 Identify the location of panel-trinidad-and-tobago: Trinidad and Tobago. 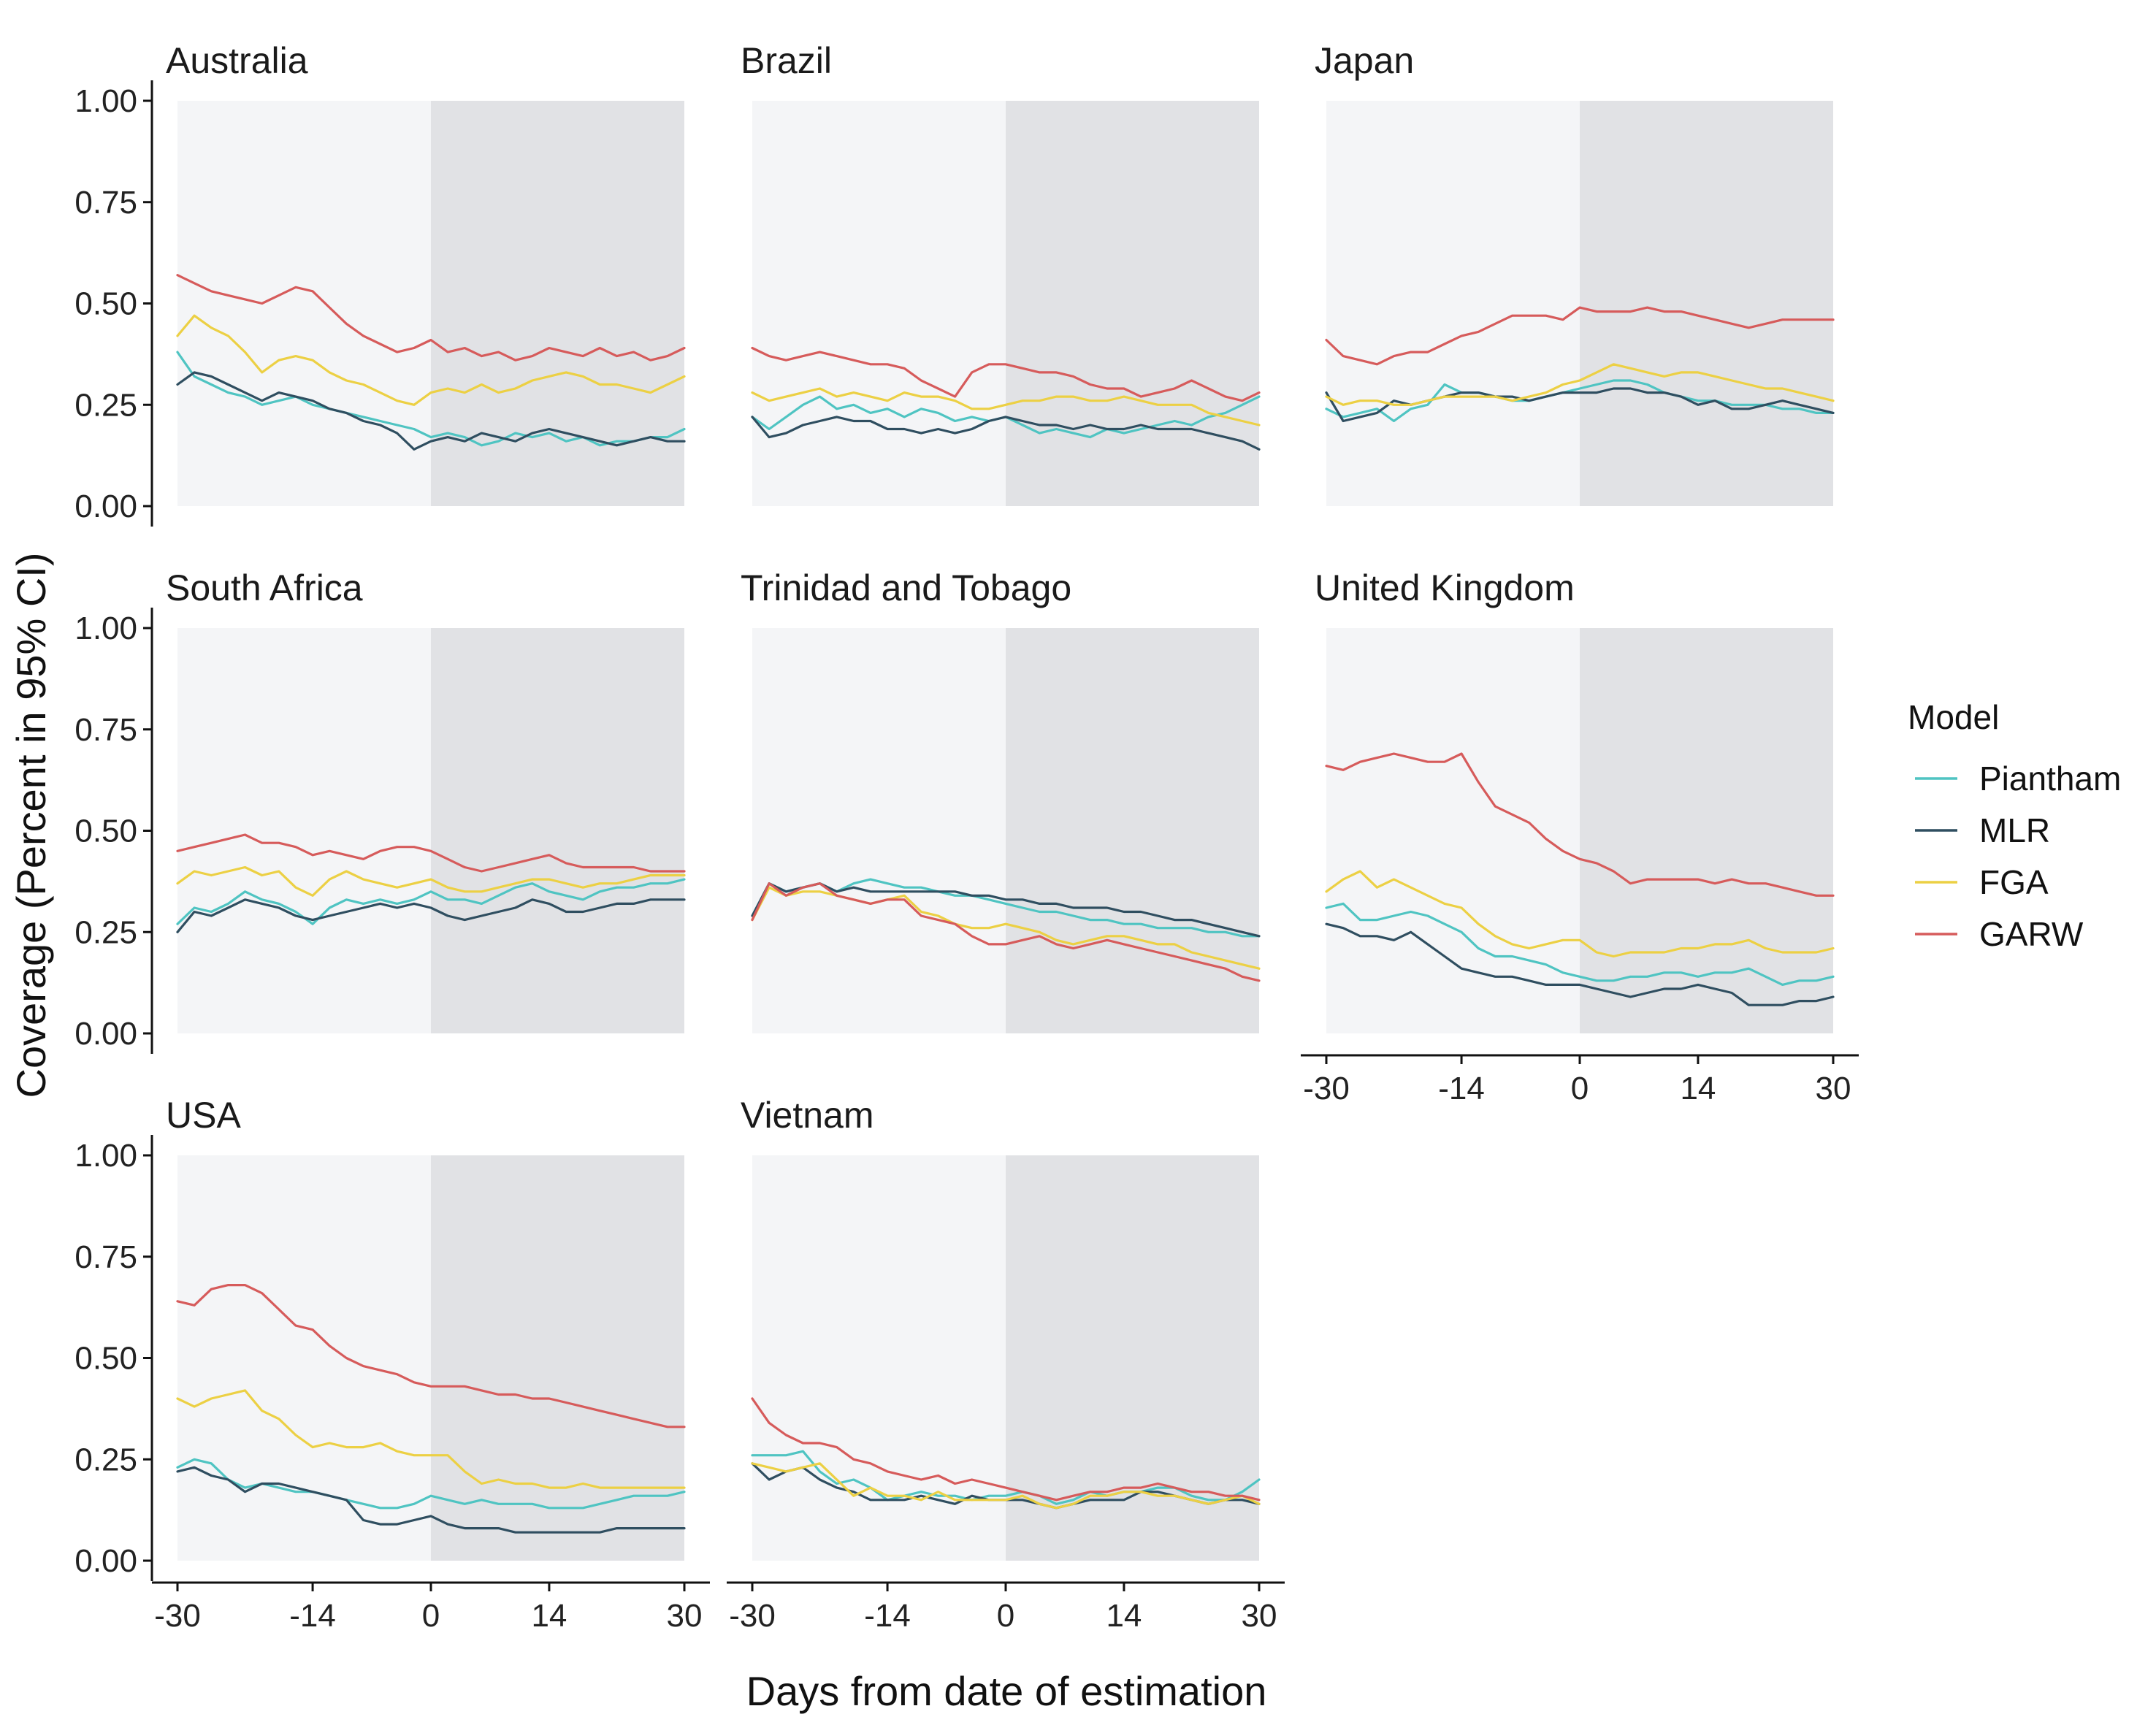
(1001, 800).